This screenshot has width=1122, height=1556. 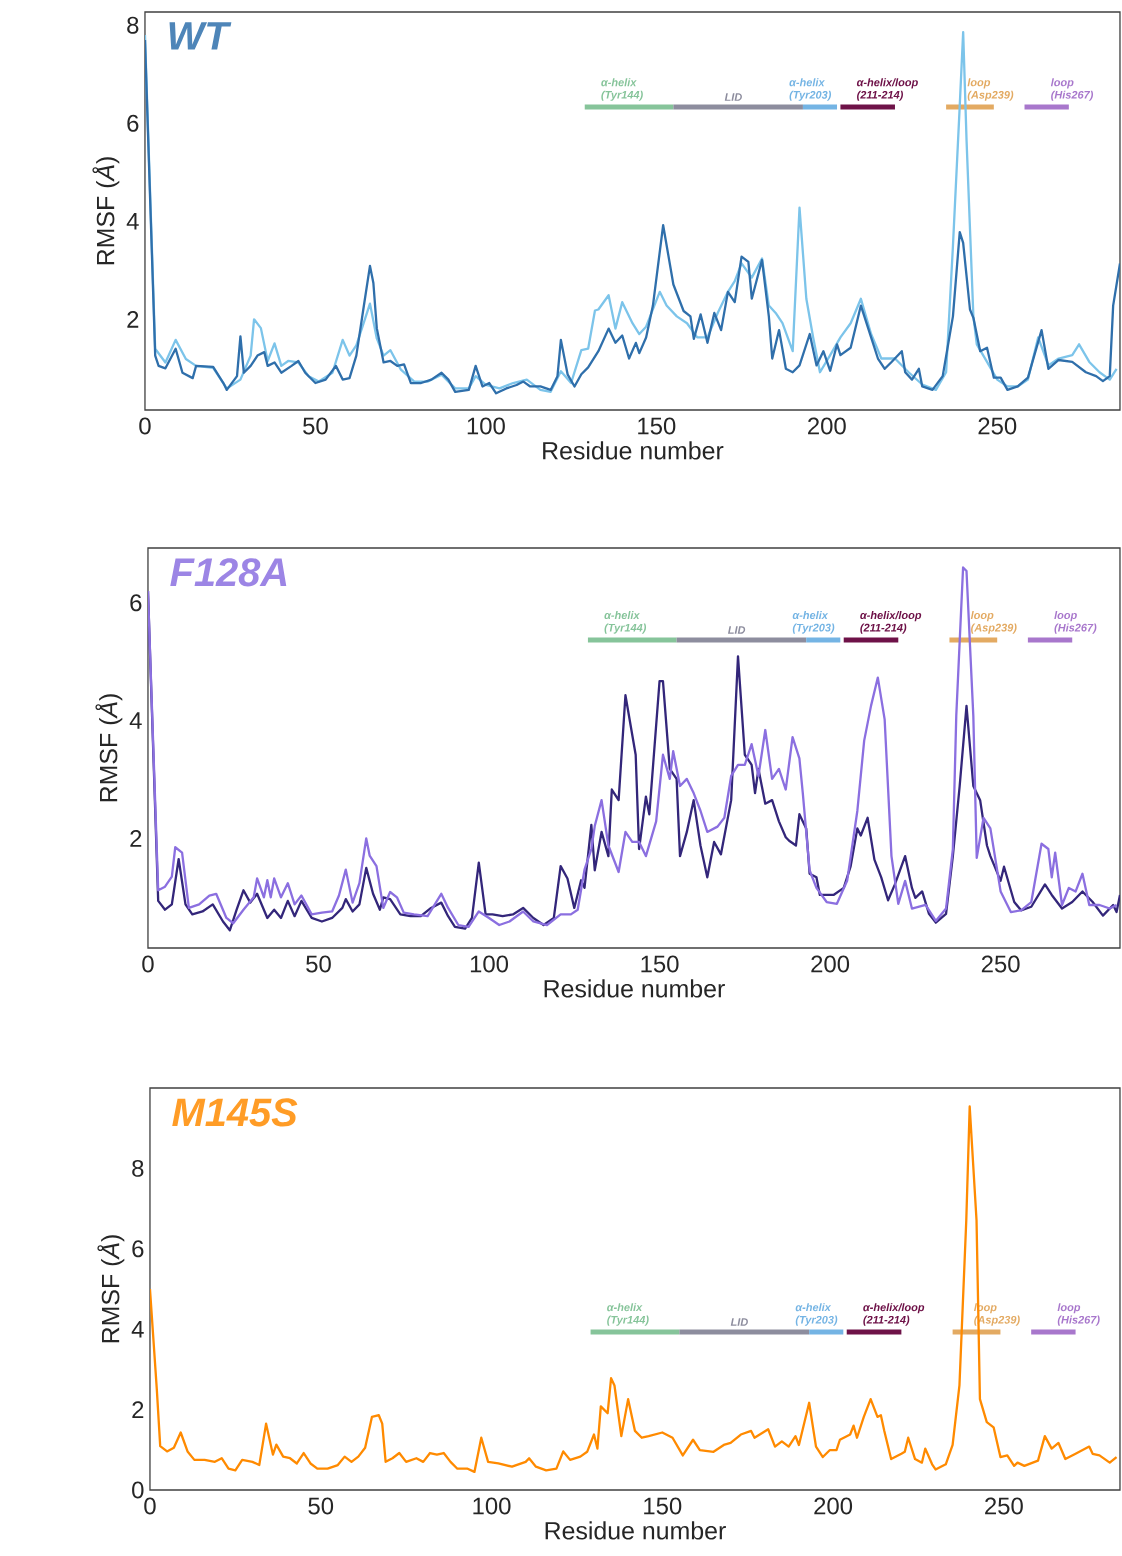 What do you see at coordinates (138, 1490) in the screenshot?
I see `y-tick-label: 0` at bounding box center [138, 1490].